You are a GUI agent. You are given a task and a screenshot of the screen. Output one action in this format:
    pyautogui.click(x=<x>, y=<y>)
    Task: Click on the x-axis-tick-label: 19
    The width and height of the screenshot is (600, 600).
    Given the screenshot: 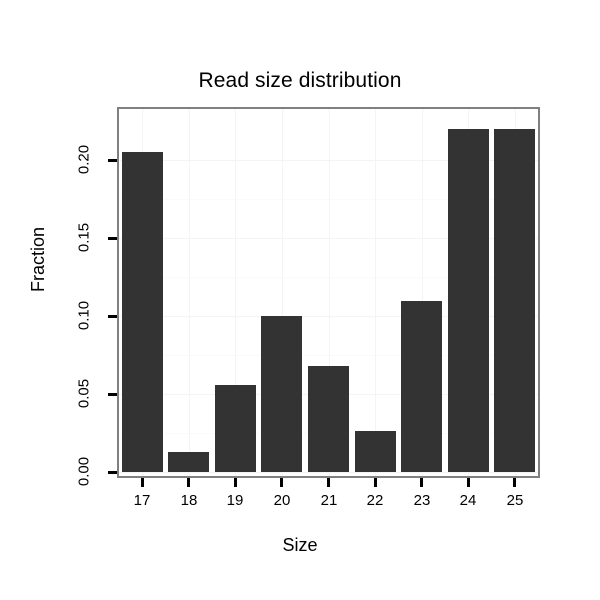 What is the action you would take?
    pyautogui.click(x=235, y=500)
    